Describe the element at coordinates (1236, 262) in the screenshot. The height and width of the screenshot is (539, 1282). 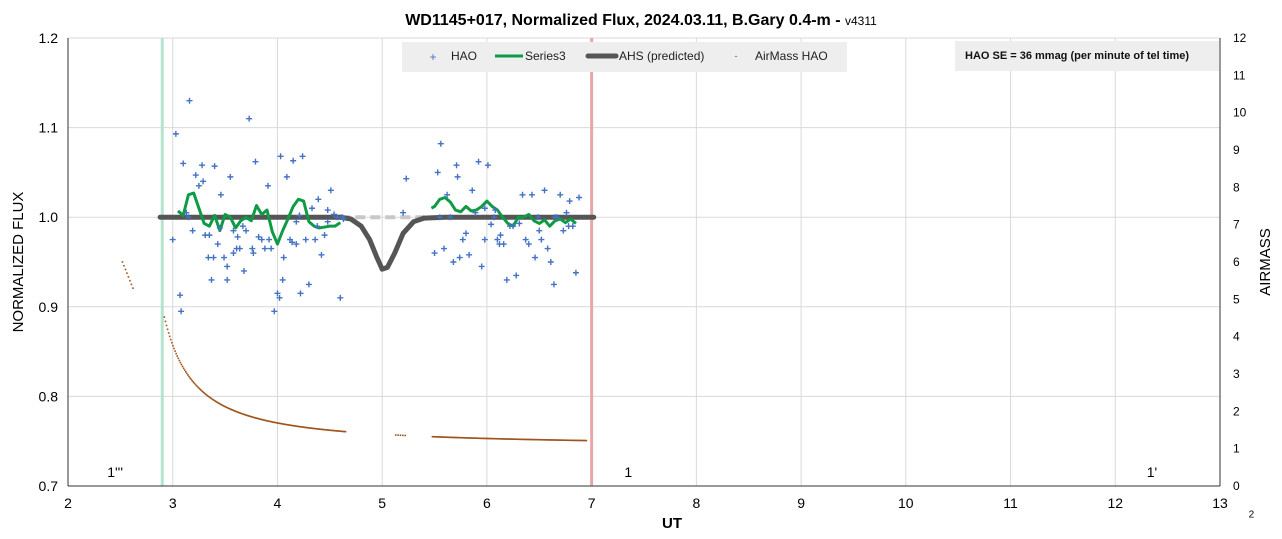
I see `y2-tick-label: 6` at that location.